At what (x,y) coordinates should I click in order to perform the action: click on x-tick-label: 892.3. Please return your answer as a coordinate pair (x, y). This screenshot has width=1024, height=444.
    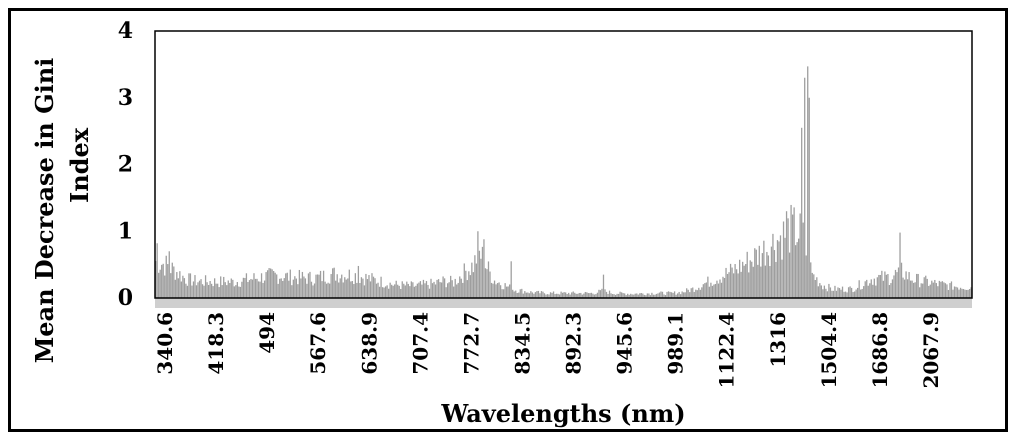
    Looking at the image, I should click on (574, 343).